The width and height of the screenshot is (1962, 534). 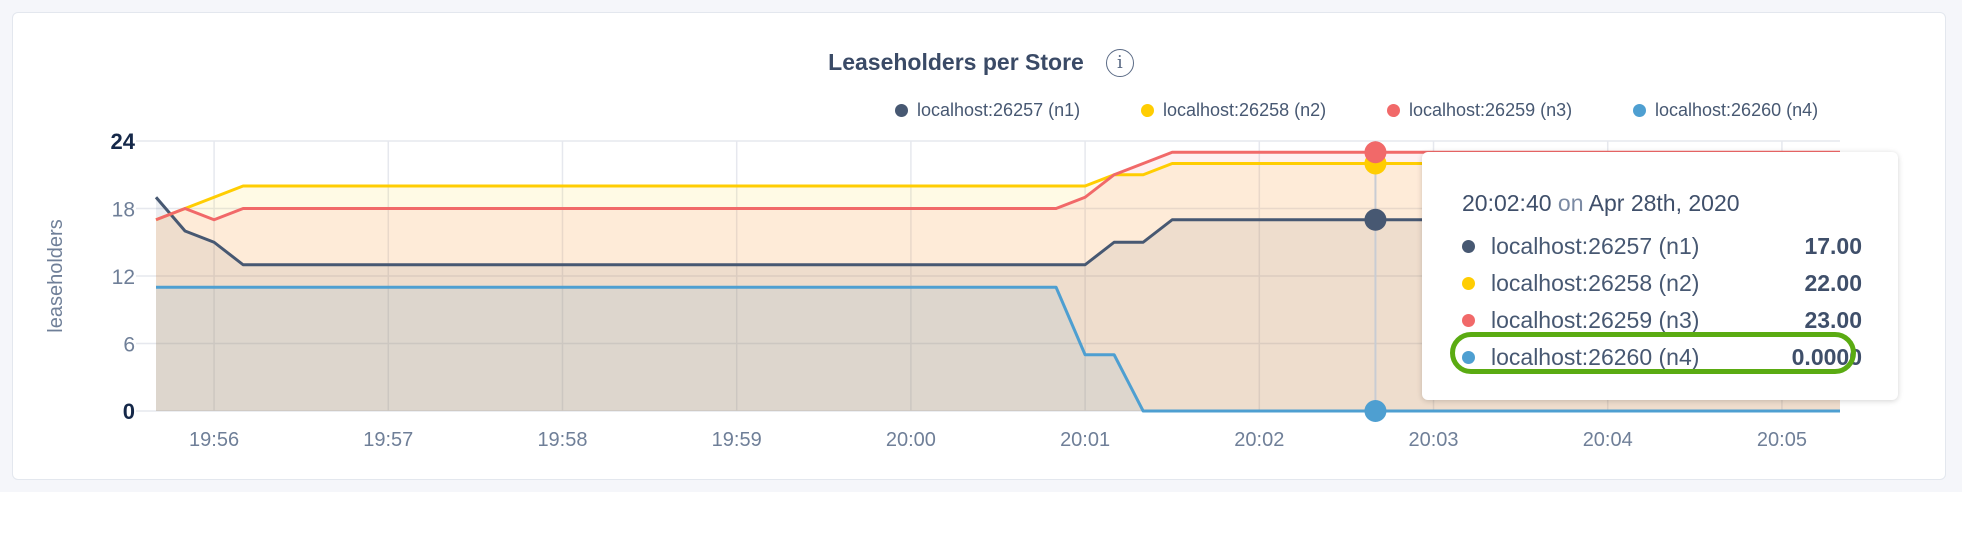 What do you see at coordinates (129, 345) in the screenshot?
I see `y-tick-label: 6` at bounding box center [129, 345].